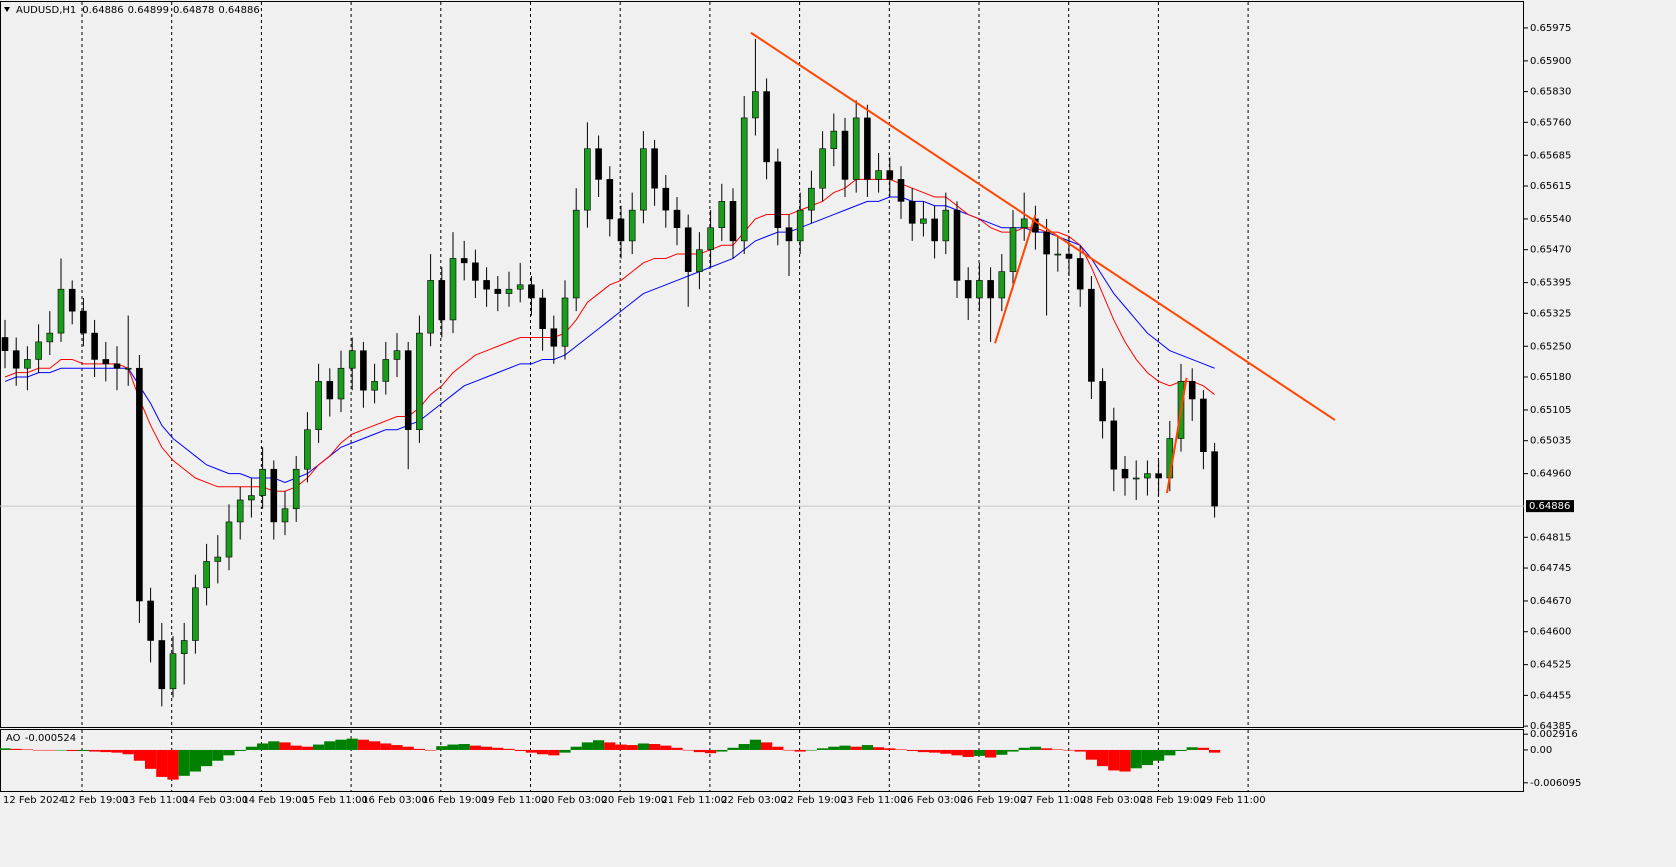  Describe the element at coordinates (1550, 28) in the screenshot. I see `y-tick-label: 0.65975` at that location.